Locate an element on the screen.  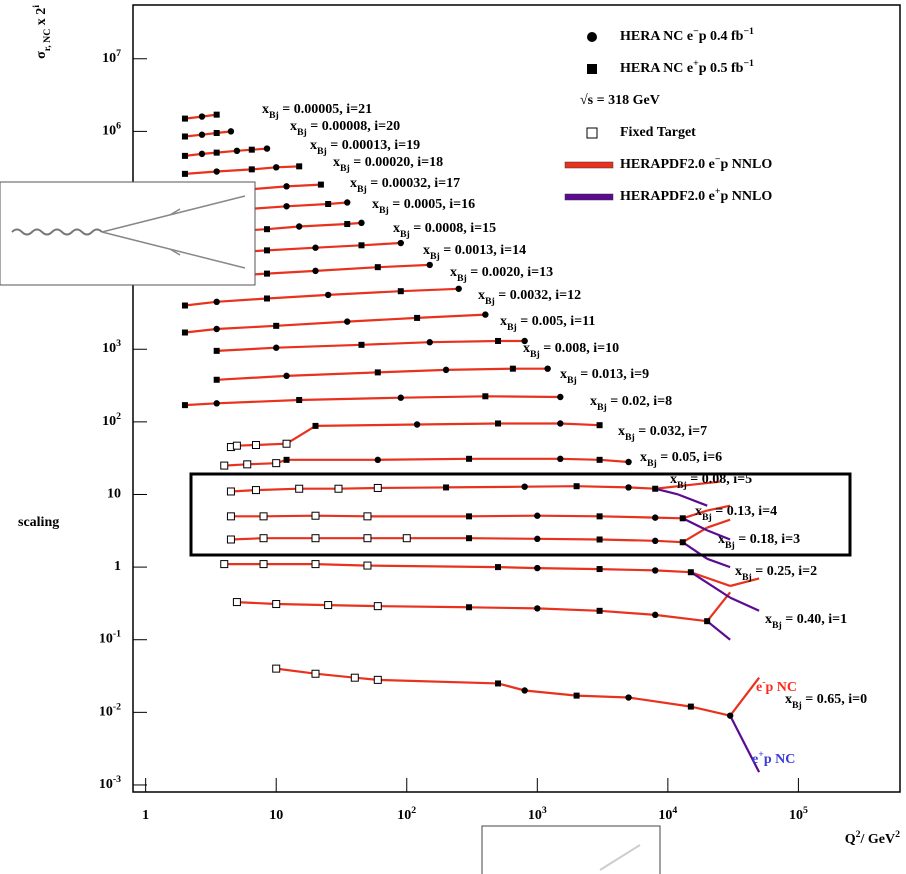
legend-label-part: + is located at coordinates (696, 63).